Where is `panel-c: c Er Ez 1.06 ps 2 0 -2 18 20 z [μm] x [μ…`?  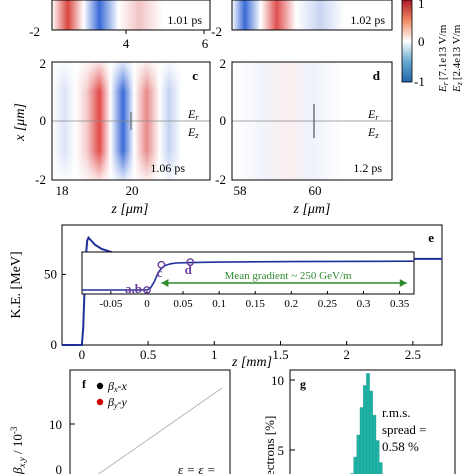
panel-c: c Er Ez 1.06 ps 2 0 -2 18 20 z [μm] x [μ… is located at coordinates (112, 136).